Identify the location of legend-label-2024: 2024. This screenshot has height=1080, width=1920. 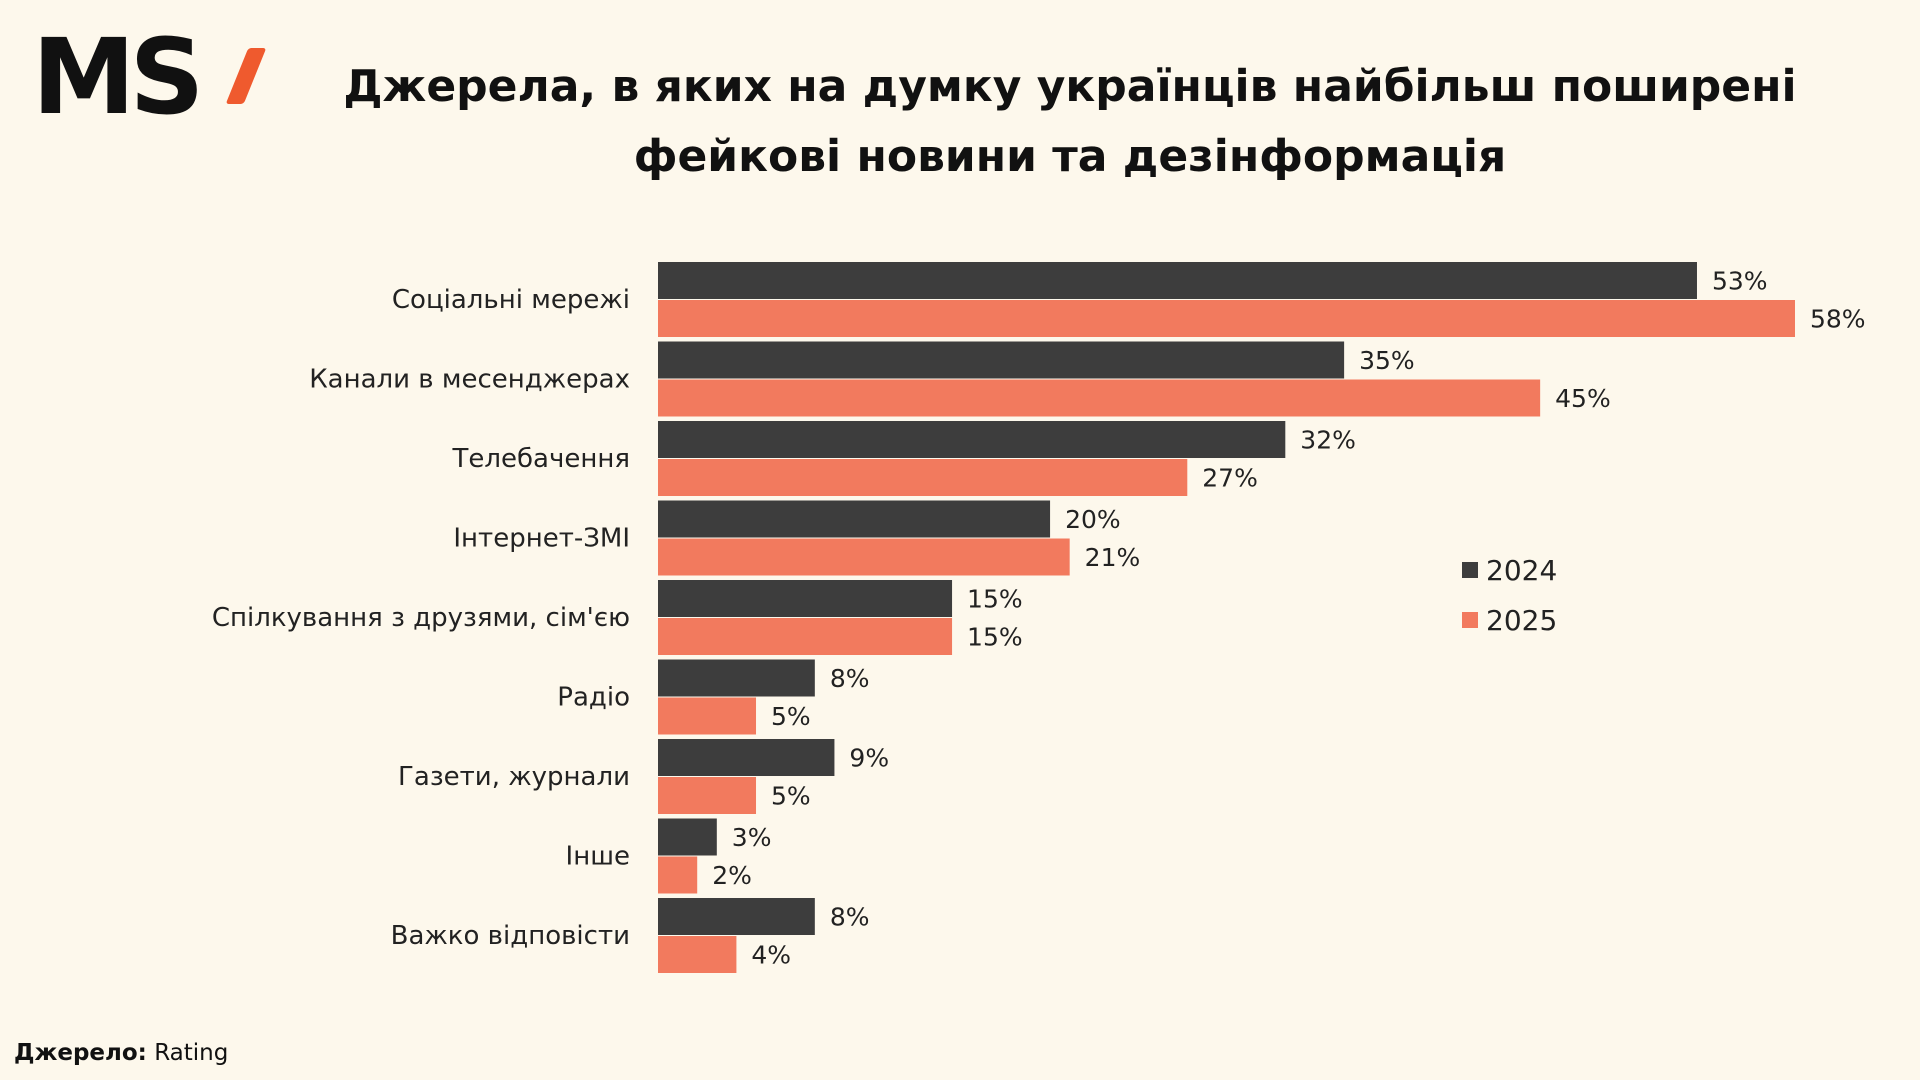
(1522, 570).